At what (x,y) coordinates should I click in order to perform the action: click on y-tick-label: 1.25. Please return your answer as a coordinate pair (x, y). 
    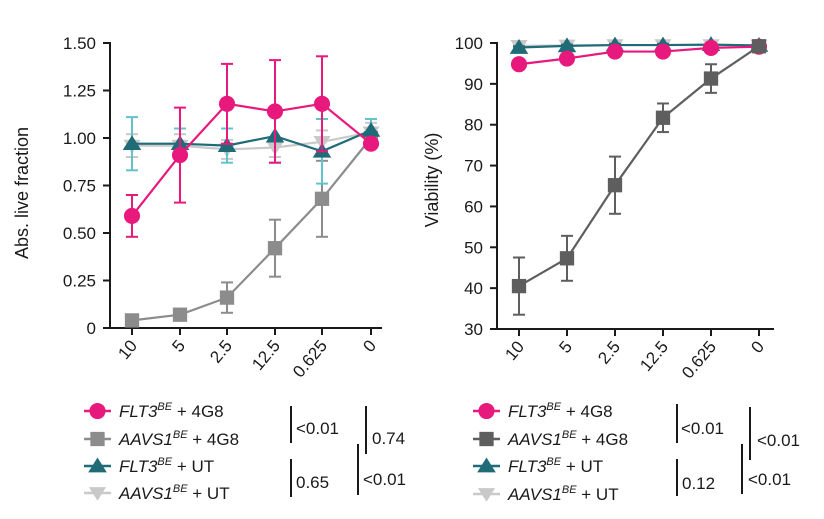
    Looking at the image, I should click on (79, 91).